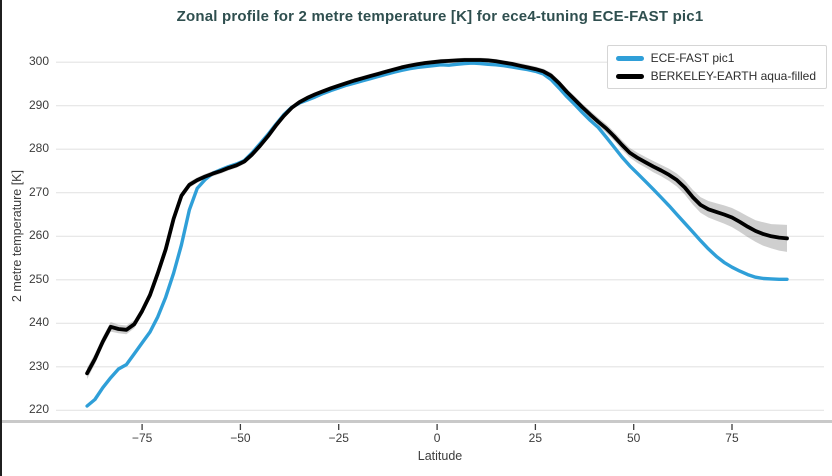 The image size is (832, 476). What do you see at coordinates (692, 58) in the screenshot?
I see `legend-label: ECE-FAST pic1` at bounding box center [692, 58].